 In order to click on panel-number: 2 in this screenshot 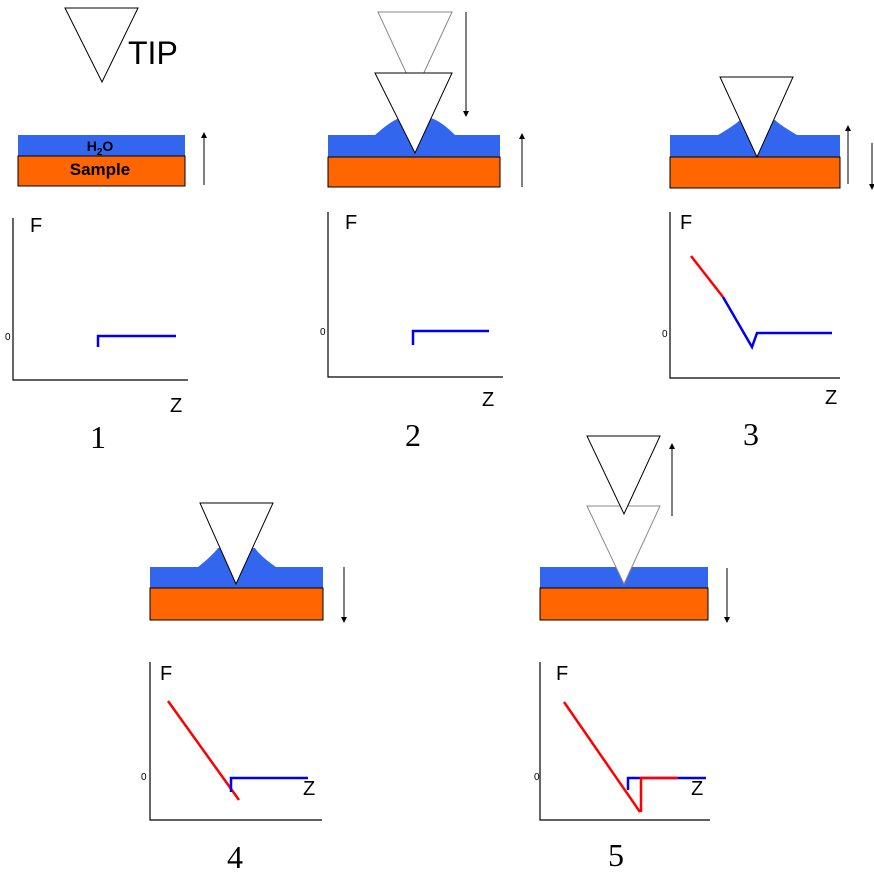, I will do `click(413, 435)`.